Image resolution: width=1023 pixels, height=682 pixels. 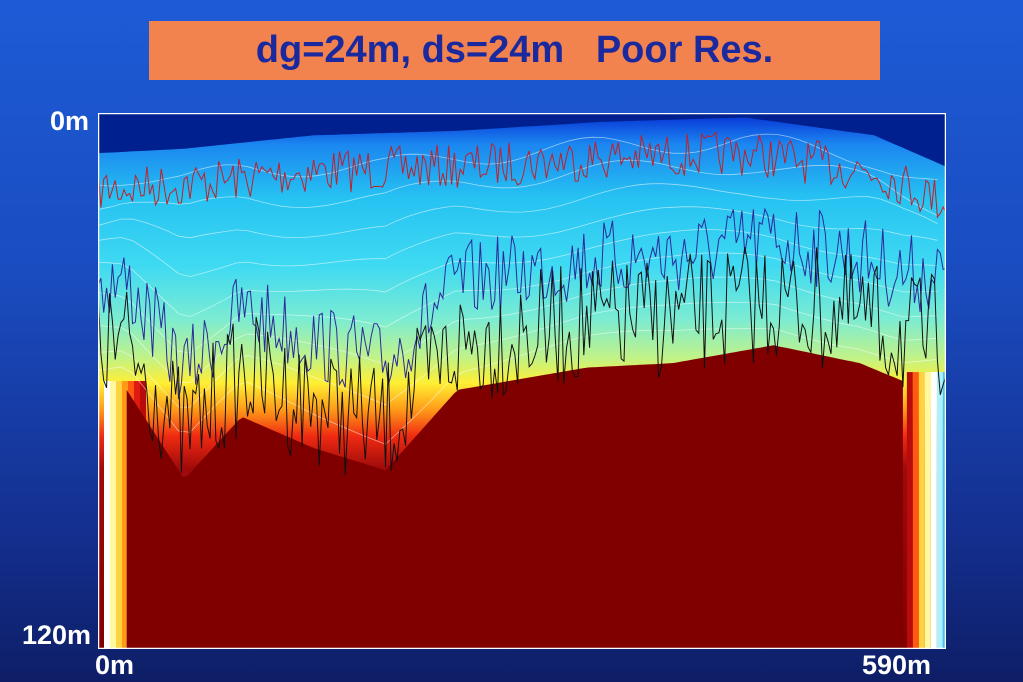 What do you see at coordinates (69, 121) in the screenshot?
I see `y-tick-label-top: 0m` at bounding box center [69, 121].